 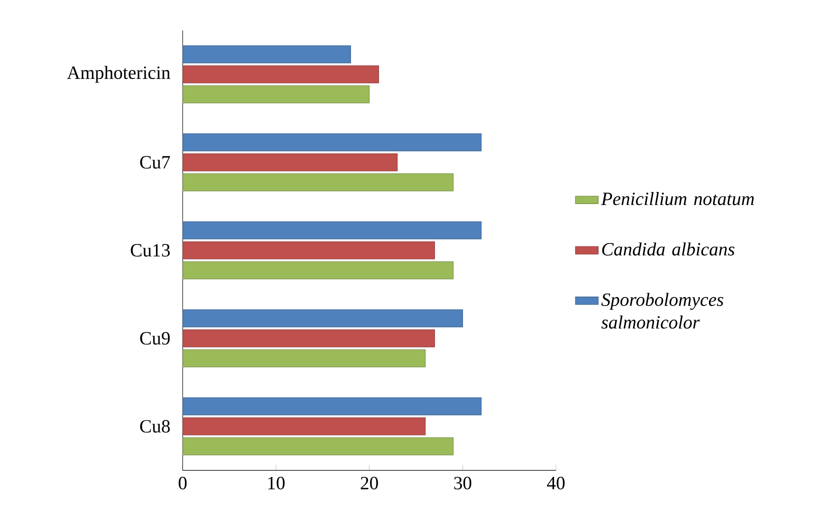 I want to click on y-tick-label: Amphotericin, so click(x=118, y=74).